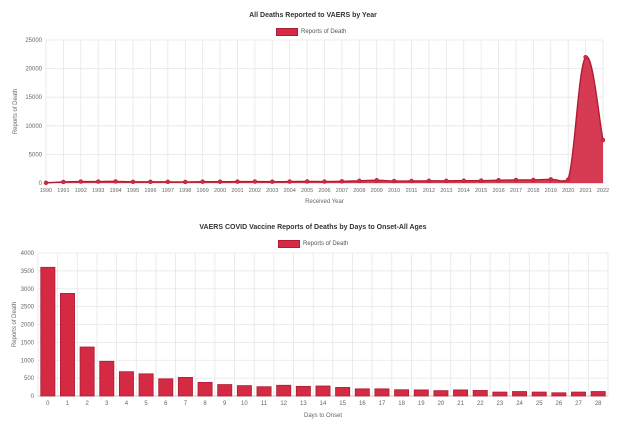 Image resolution: width=626 pixels, height=448 pixels. I want to click on x-tick-label: 2004, so click(290, 191).